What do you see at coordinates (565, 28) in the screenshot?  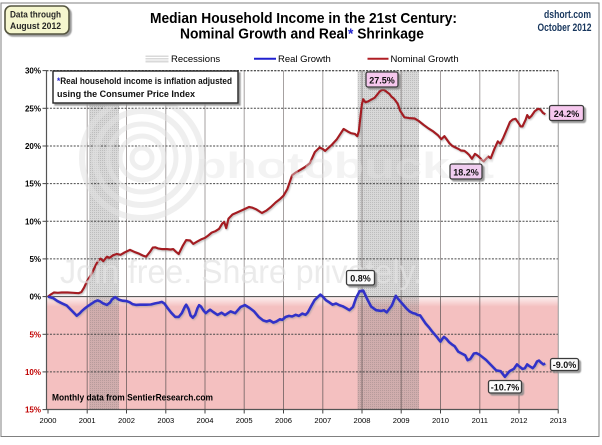 I see `svg-text: October 2012` at bounding box center [565, 28].